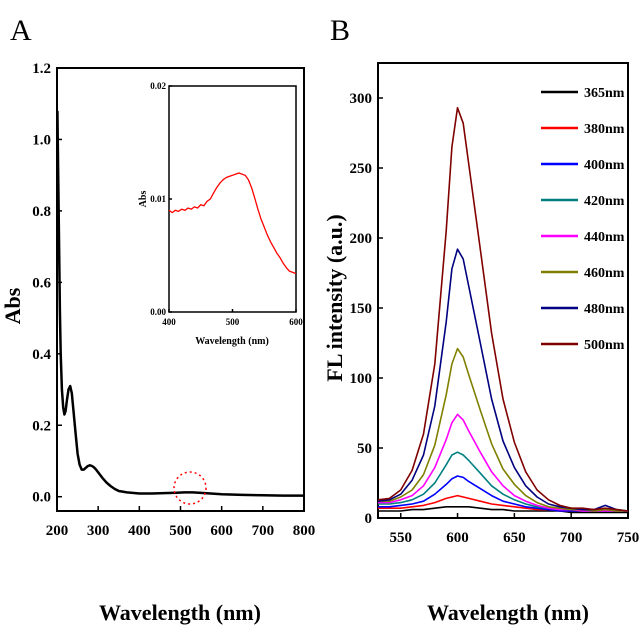 The width and height of the screenshot is (640, 640). Describe the element at coordinates (41, 498) in the screenshot. I see `panel-a-y-tick-label: 0.0` at that location.